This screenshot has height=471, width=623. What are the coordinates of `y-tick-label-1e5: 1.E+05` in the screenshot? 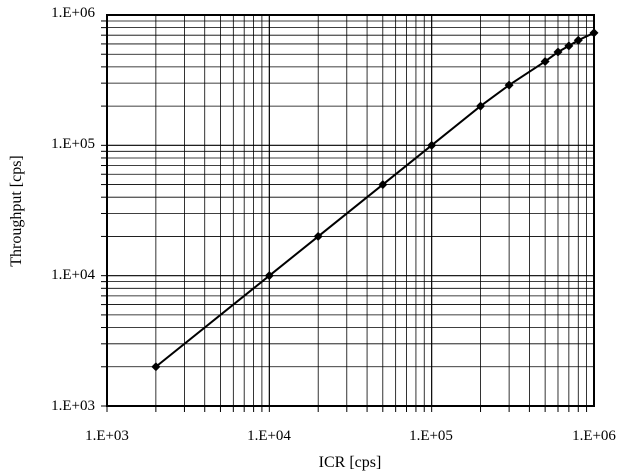 It's located at (73, 144).